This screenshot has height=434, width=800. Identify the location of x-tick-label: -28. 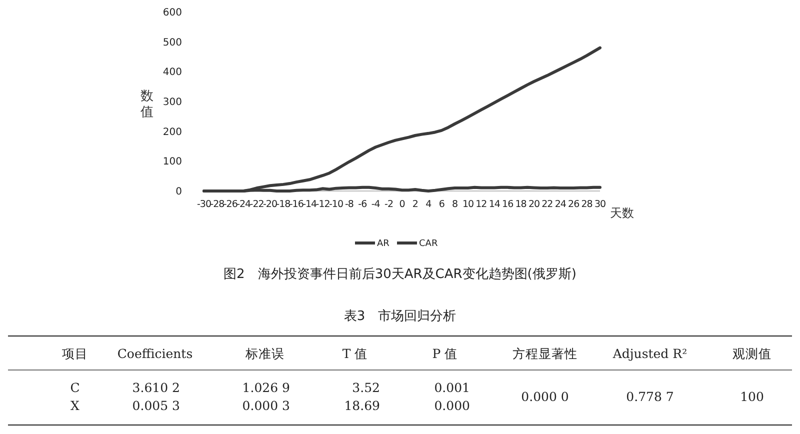
(217, 204).